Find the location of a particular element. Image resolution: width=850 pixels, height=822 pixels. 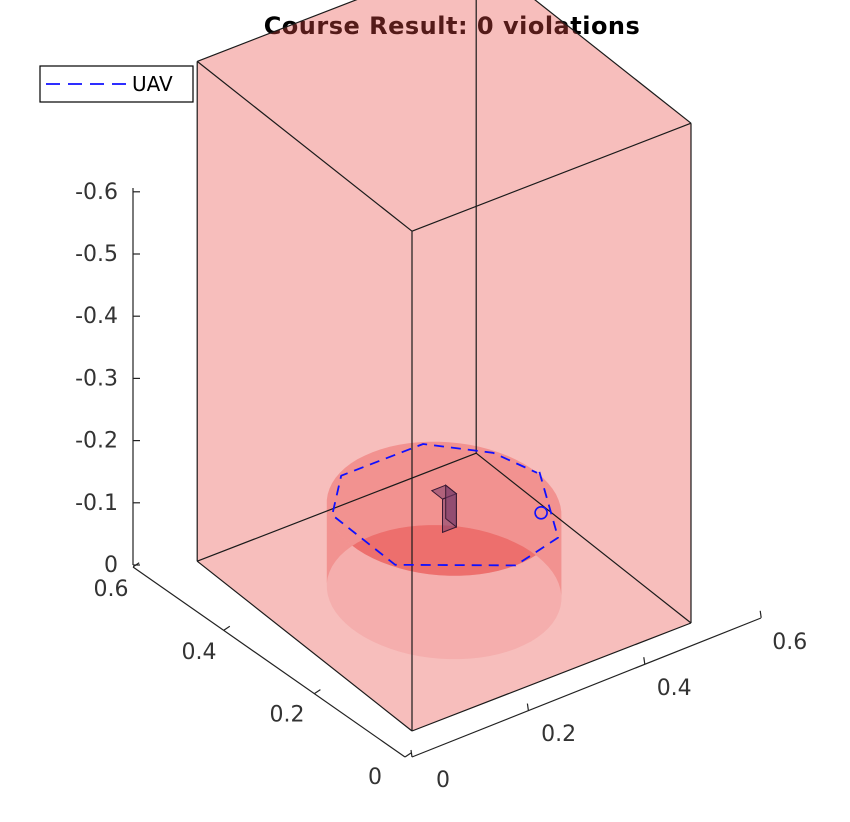

y-tick-label: 0.4 is located at coordinates (674, 688).